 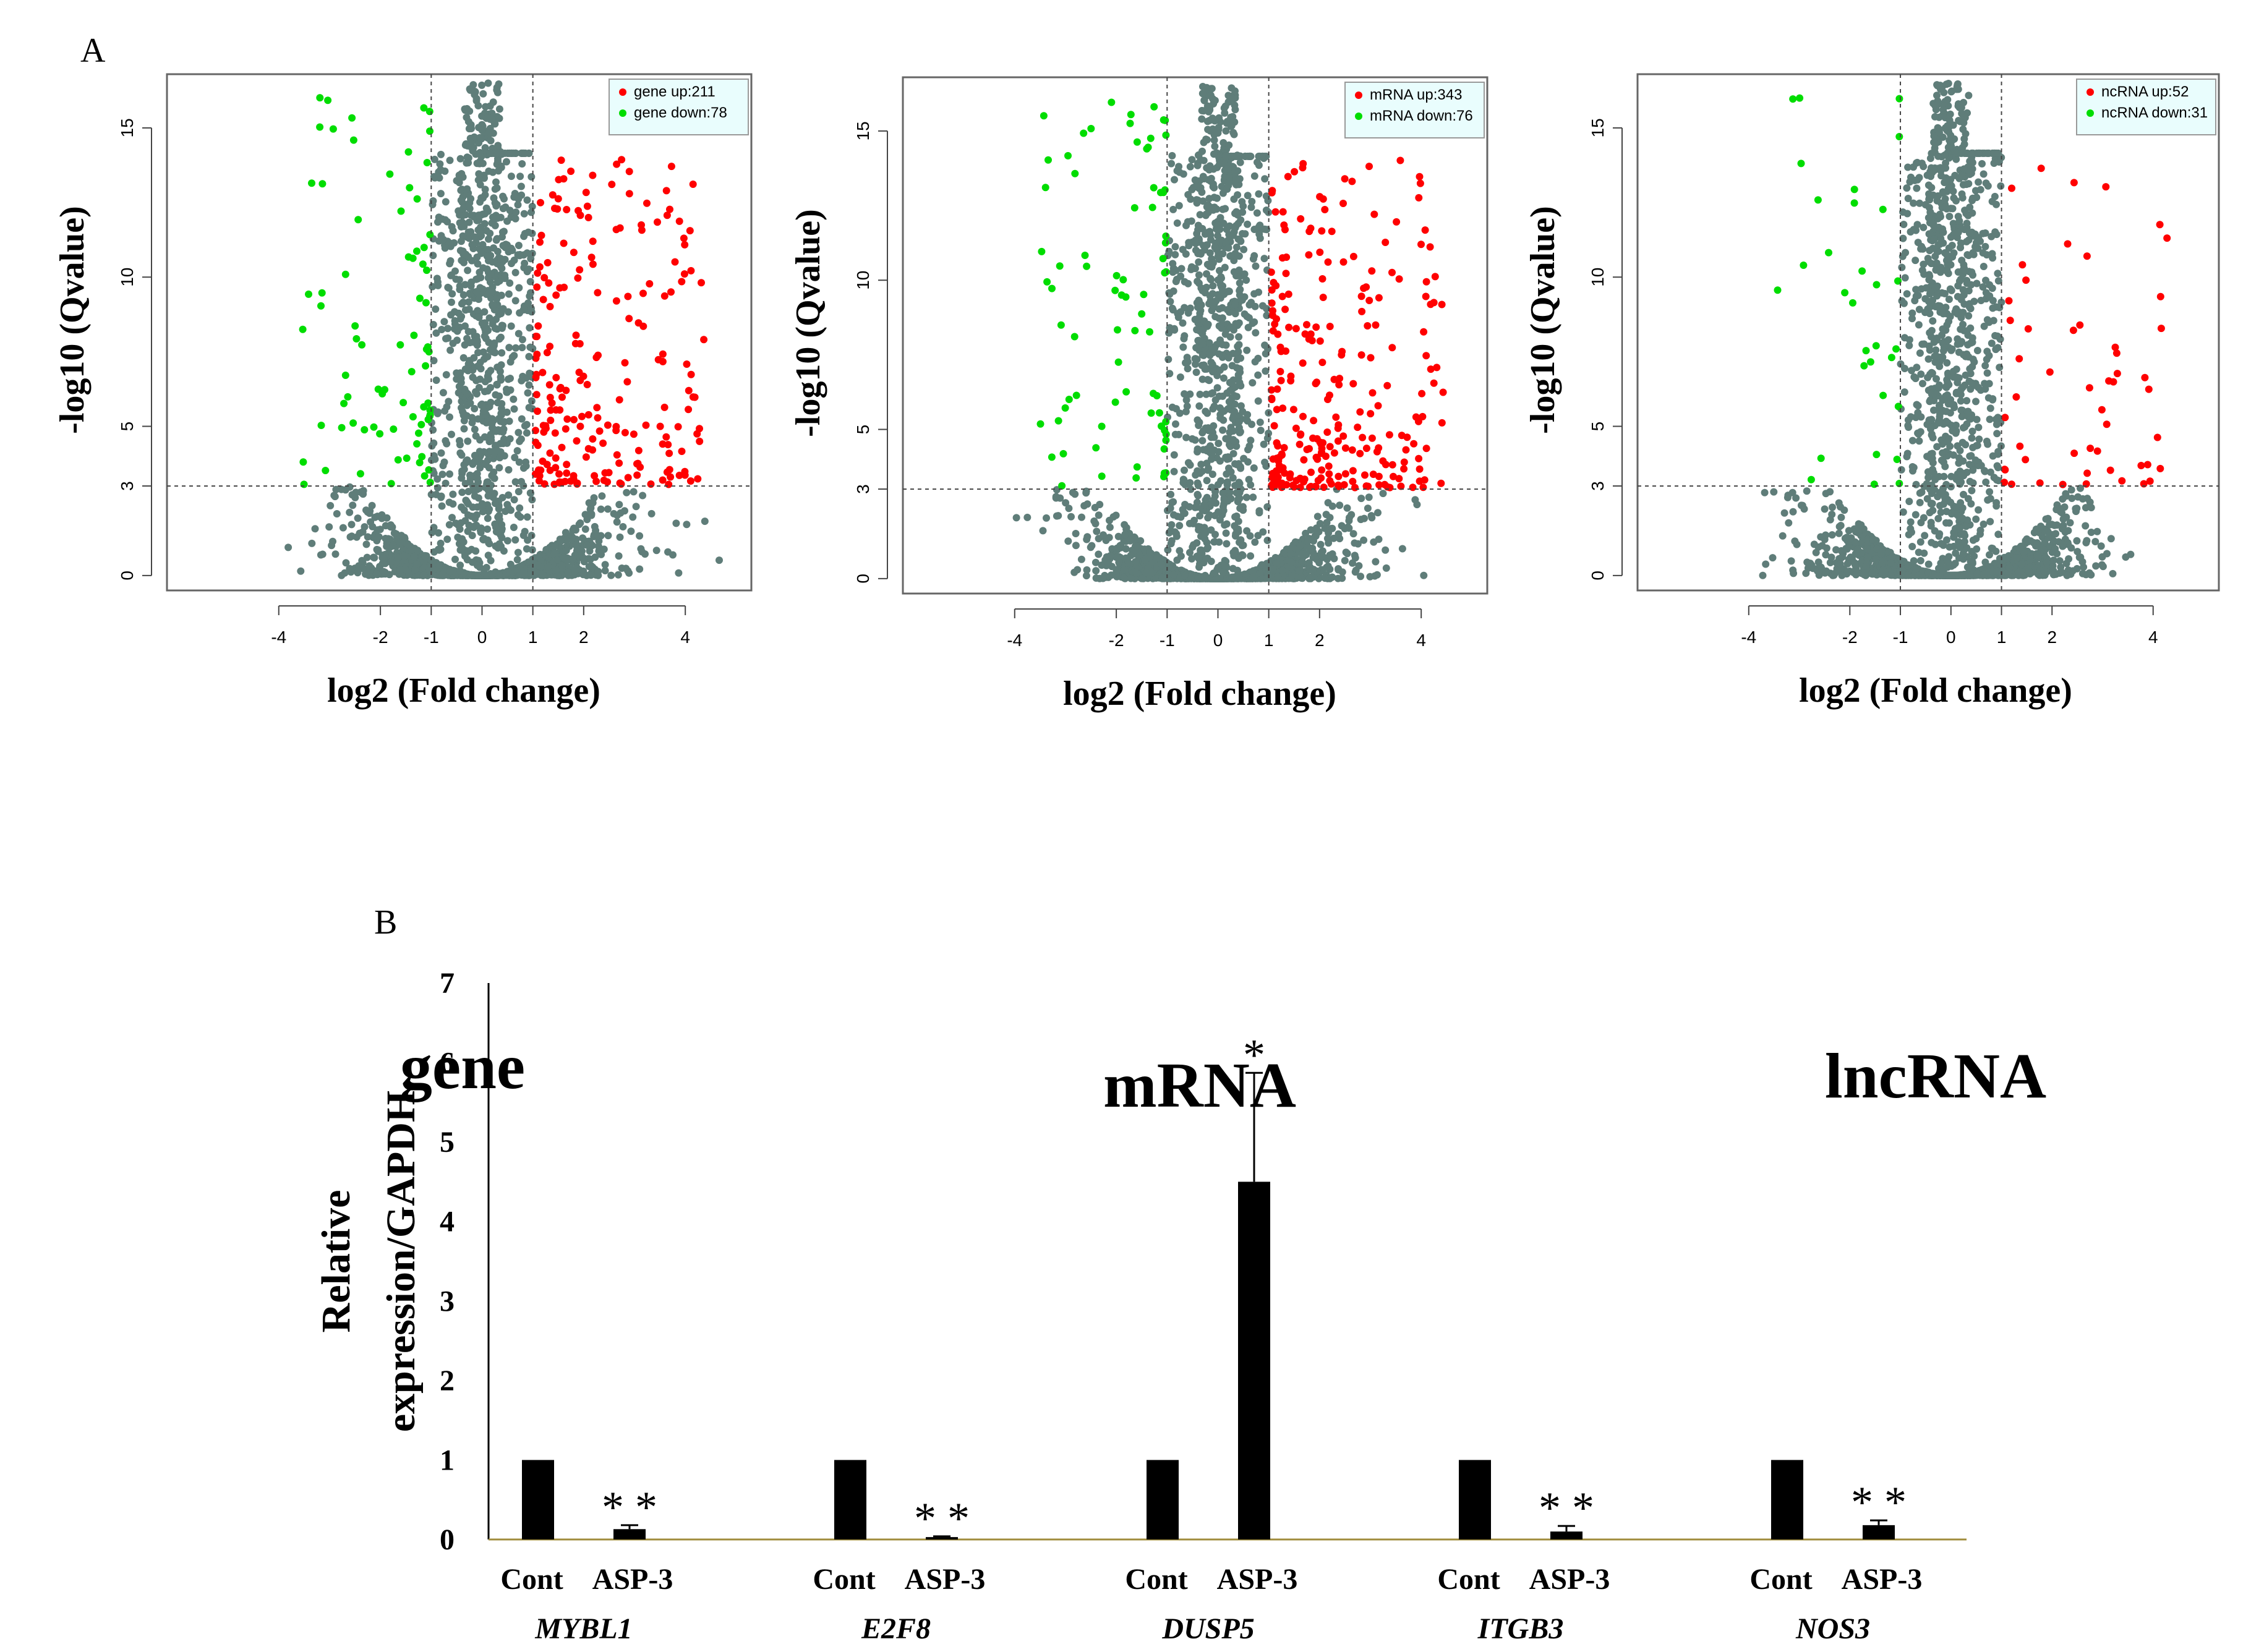 What do you see at coordinates (482, 637) in the screenshot?
I see `x-tick-label: 0` at bounding box center [482, 637].